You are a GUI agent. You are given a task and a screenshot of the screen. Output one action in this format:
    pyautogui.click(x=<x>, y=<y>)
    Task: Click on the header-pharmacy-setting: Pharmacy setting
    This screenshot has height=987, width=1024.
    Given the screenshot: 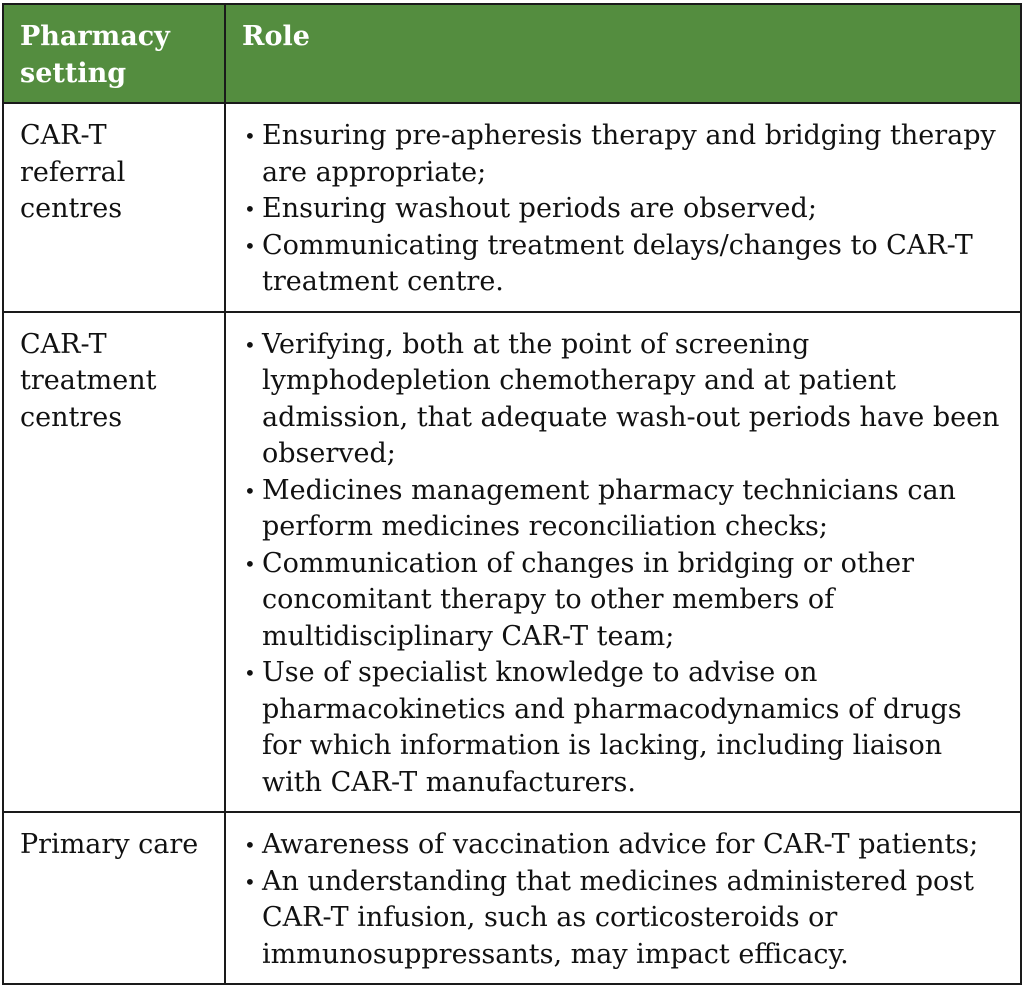 What is the action you would take?
    pyautogui.click(x=114, y=53)
    